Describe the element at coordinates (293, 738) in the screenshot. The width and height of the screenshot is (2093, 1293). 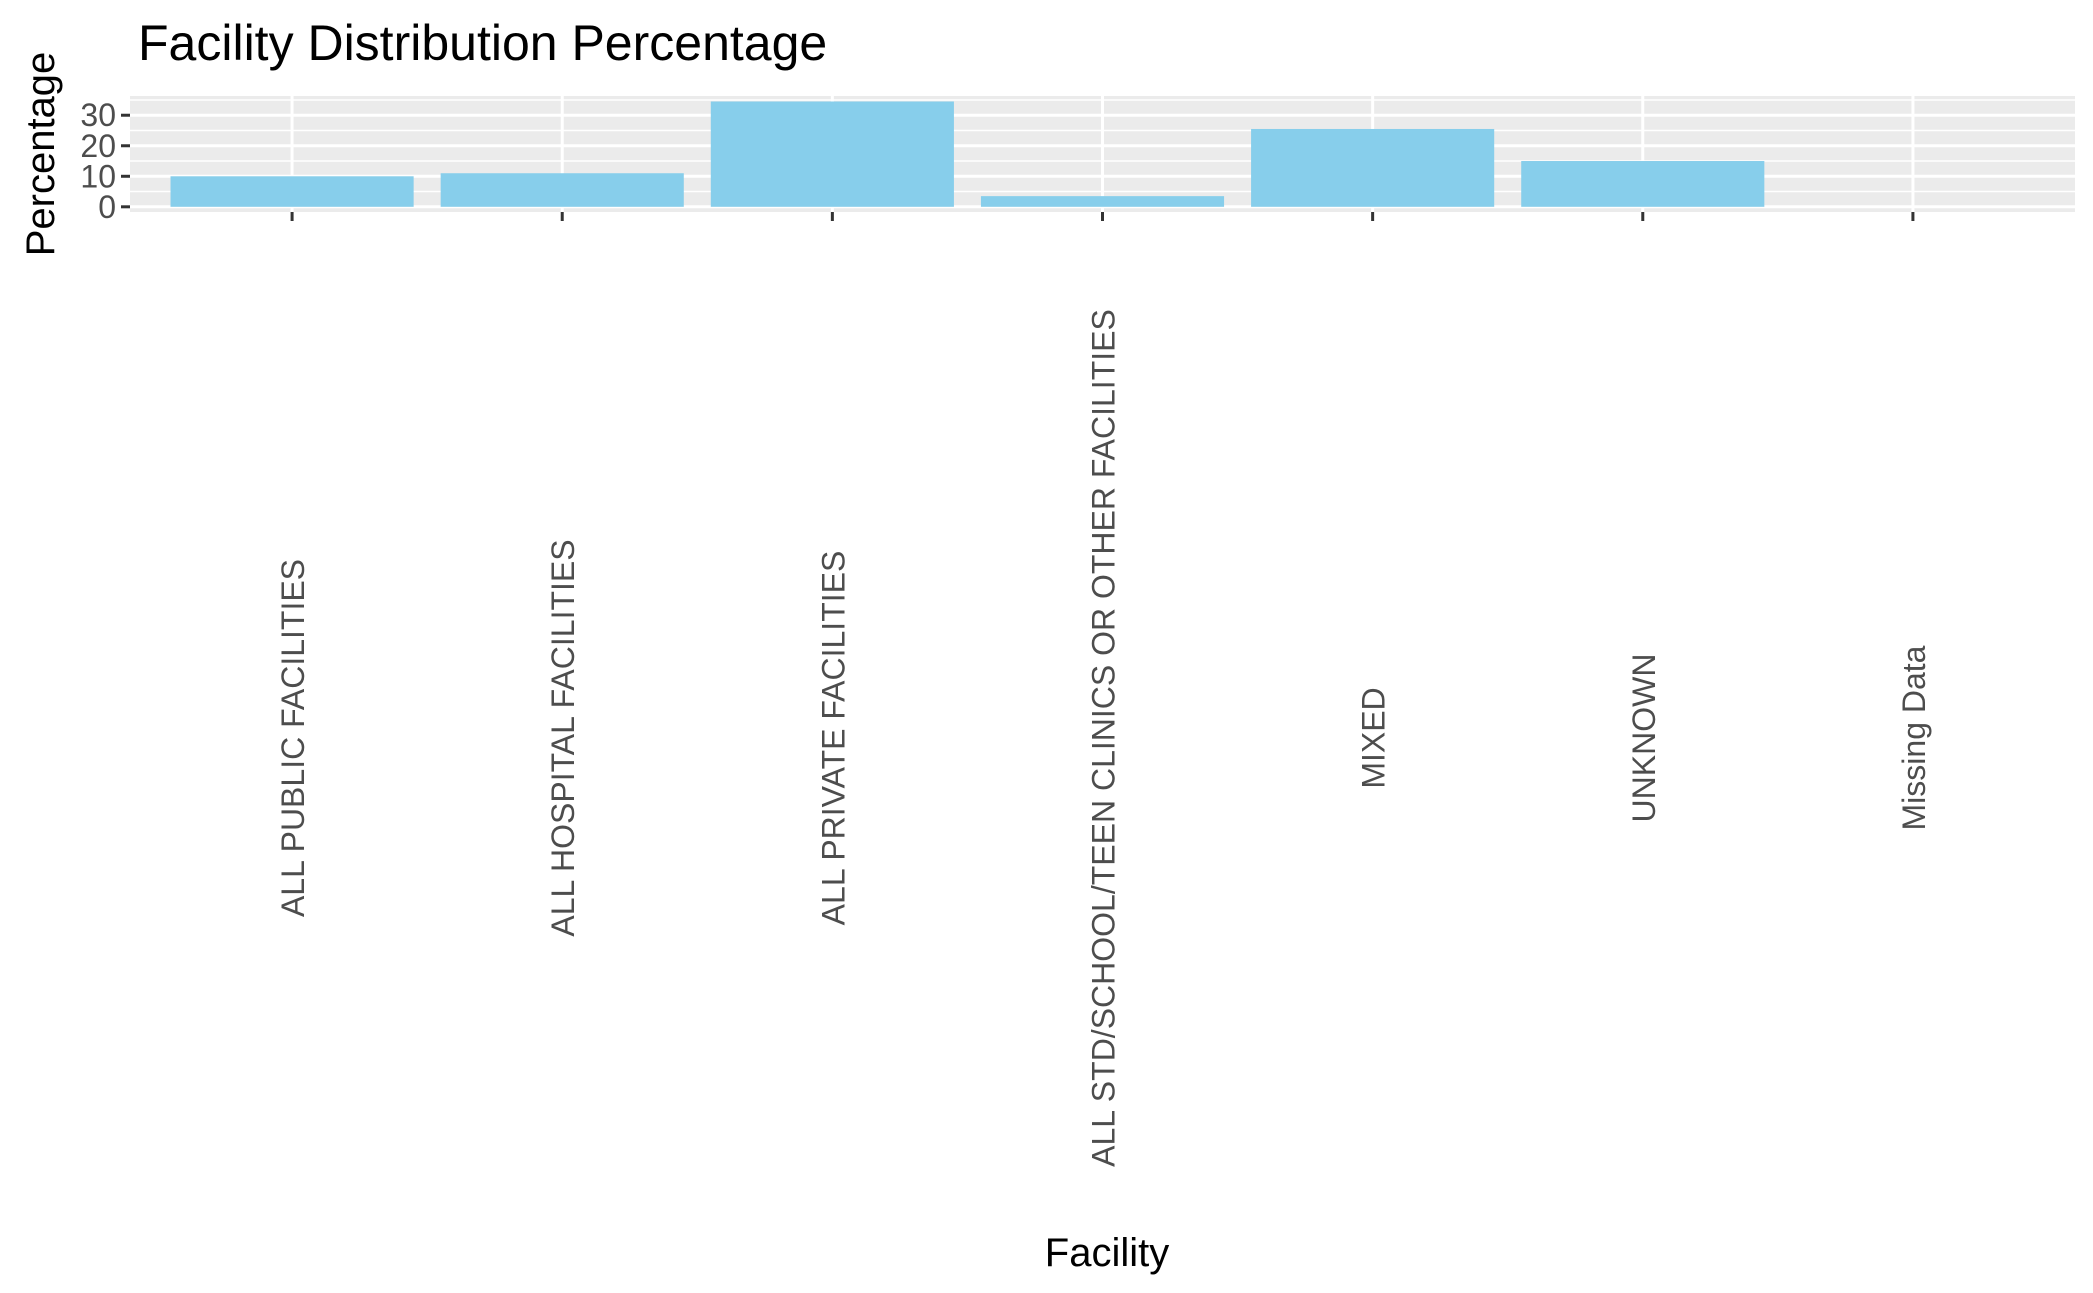
I see `x-tick-label: ALL PUBLIC FACILITIES` at that location.